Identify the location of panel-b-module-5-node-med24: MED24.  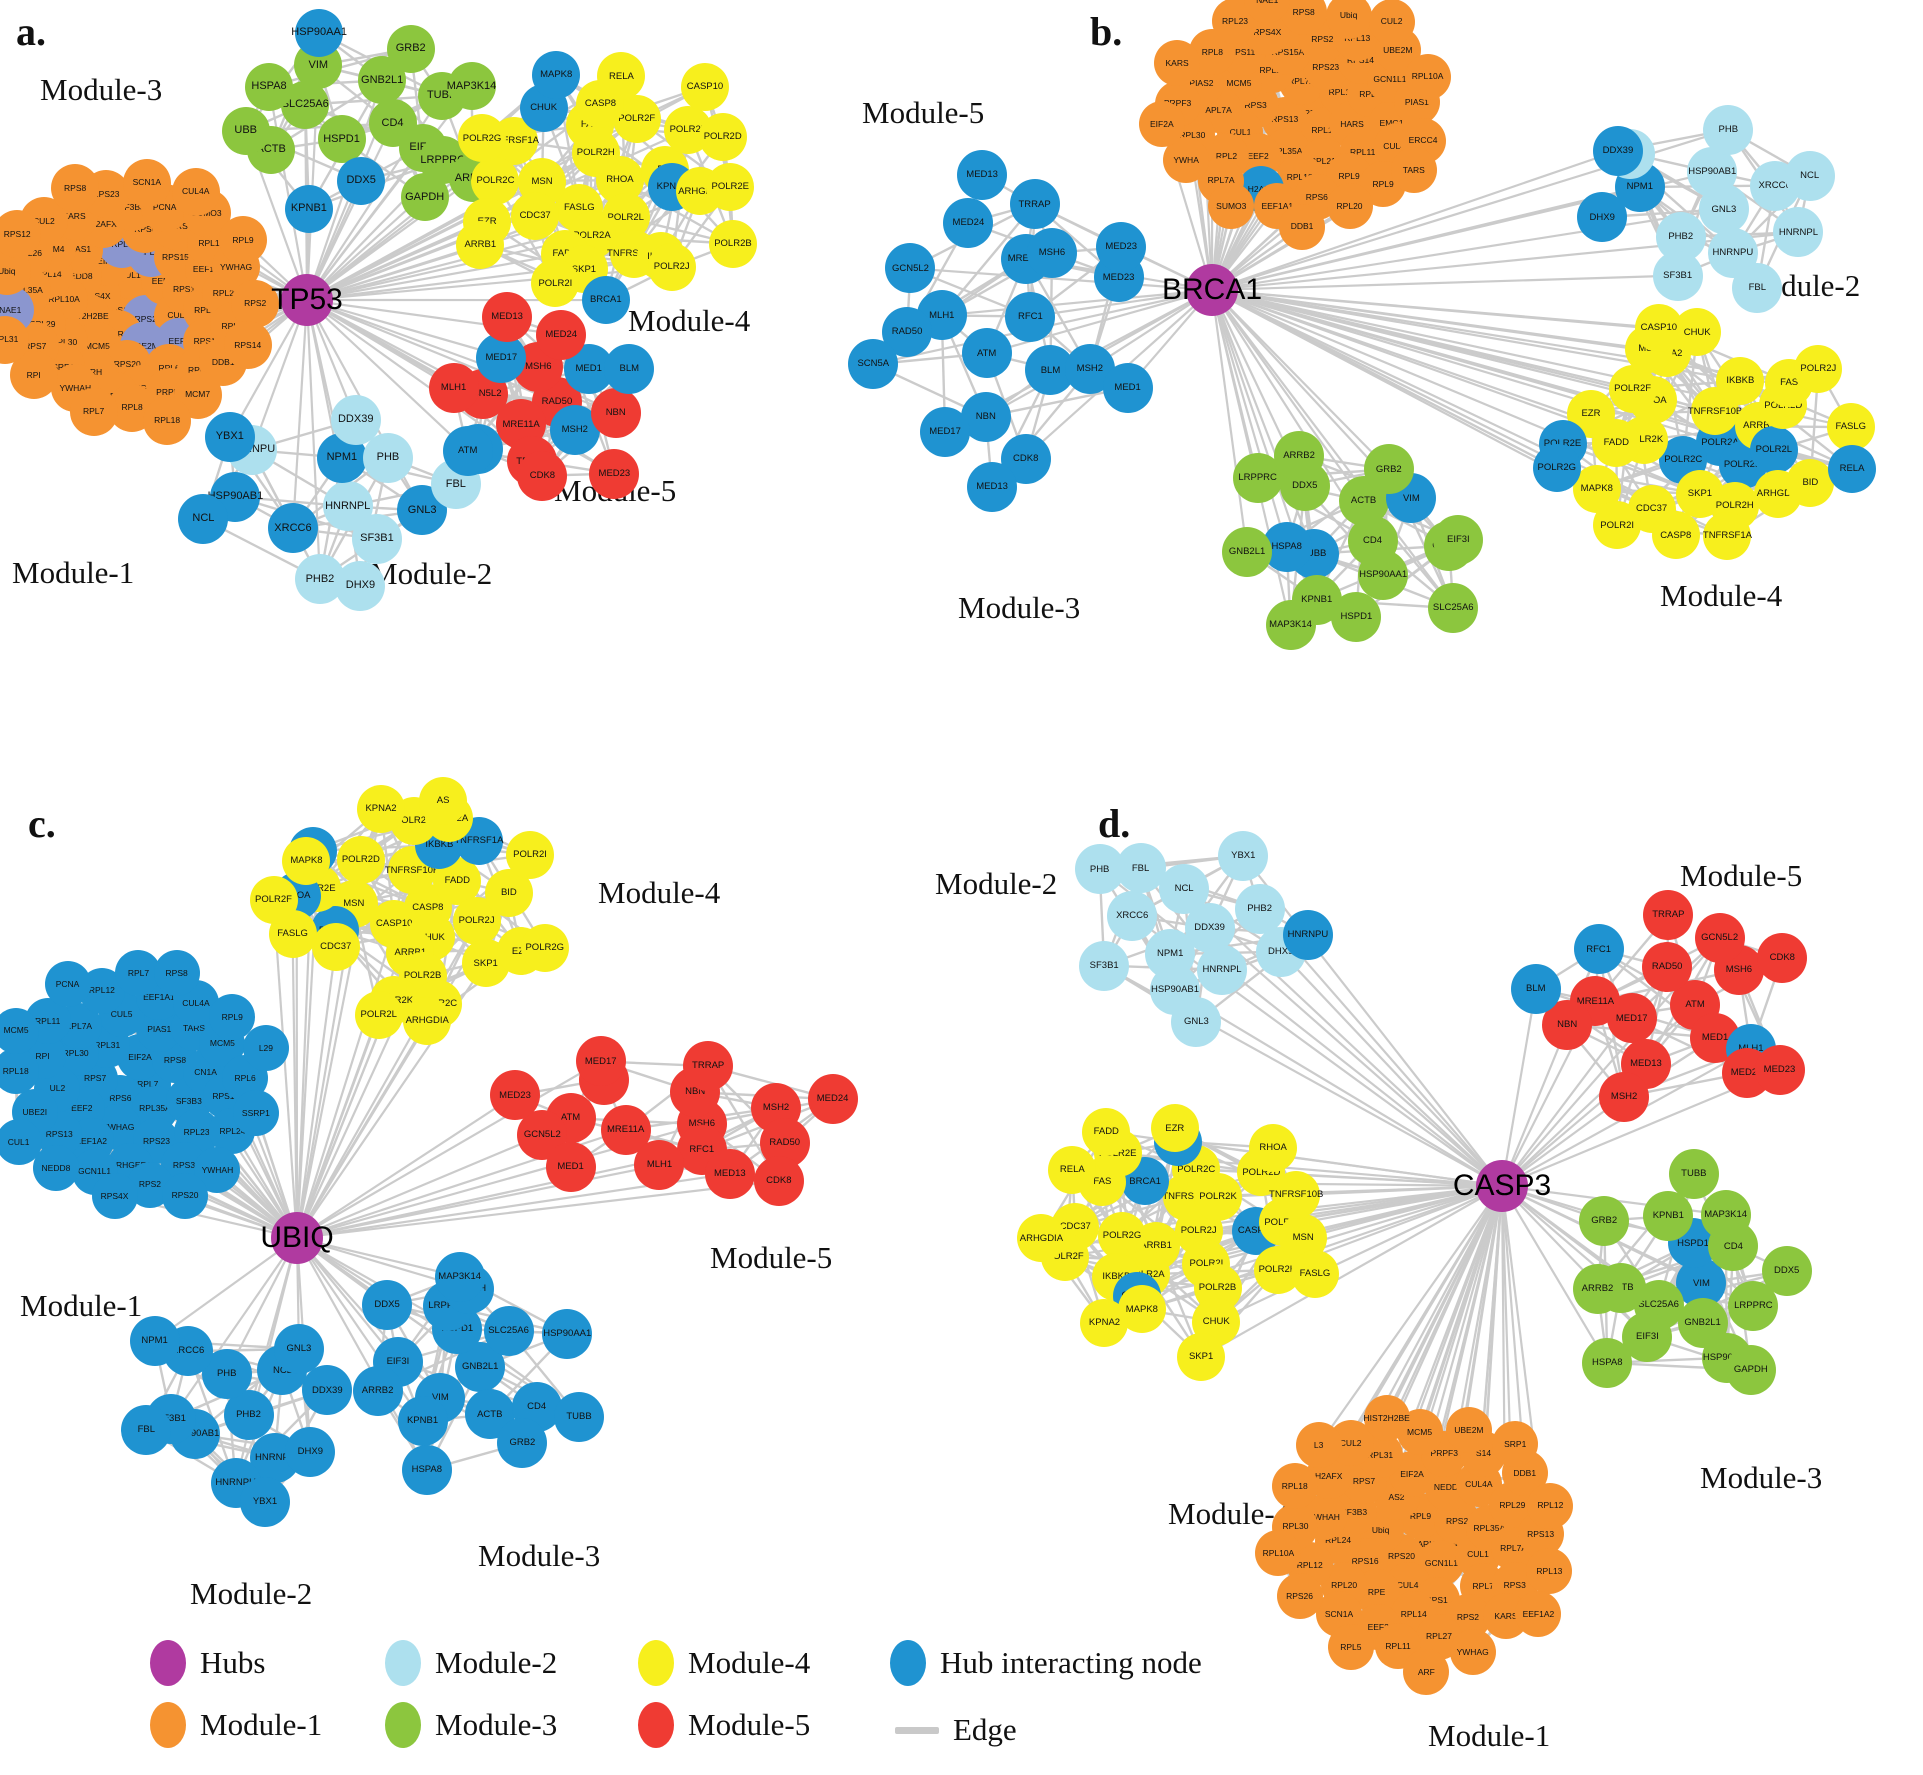
(968, 222).